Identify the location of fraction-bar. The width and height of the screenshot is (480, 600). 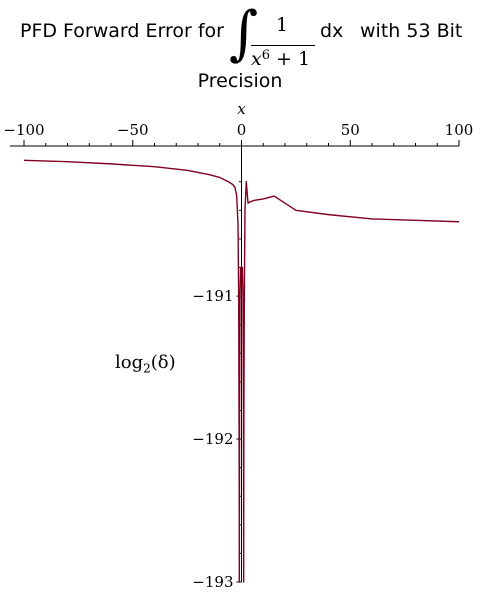
(283, 45).